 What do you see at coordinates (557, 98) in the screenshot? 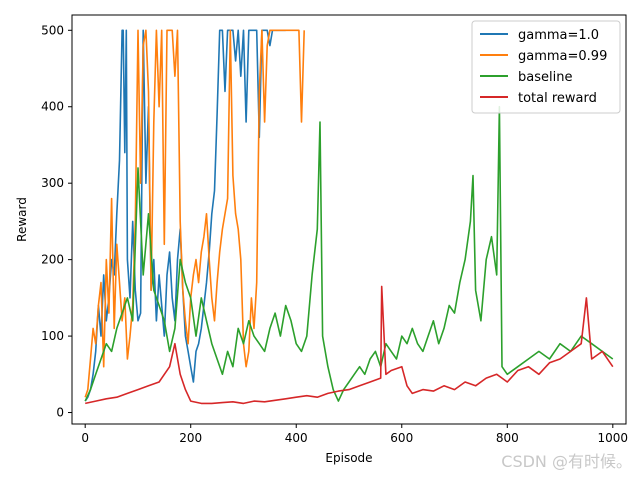
I see `legend-label: total reward` at bounding box center [557, 98].